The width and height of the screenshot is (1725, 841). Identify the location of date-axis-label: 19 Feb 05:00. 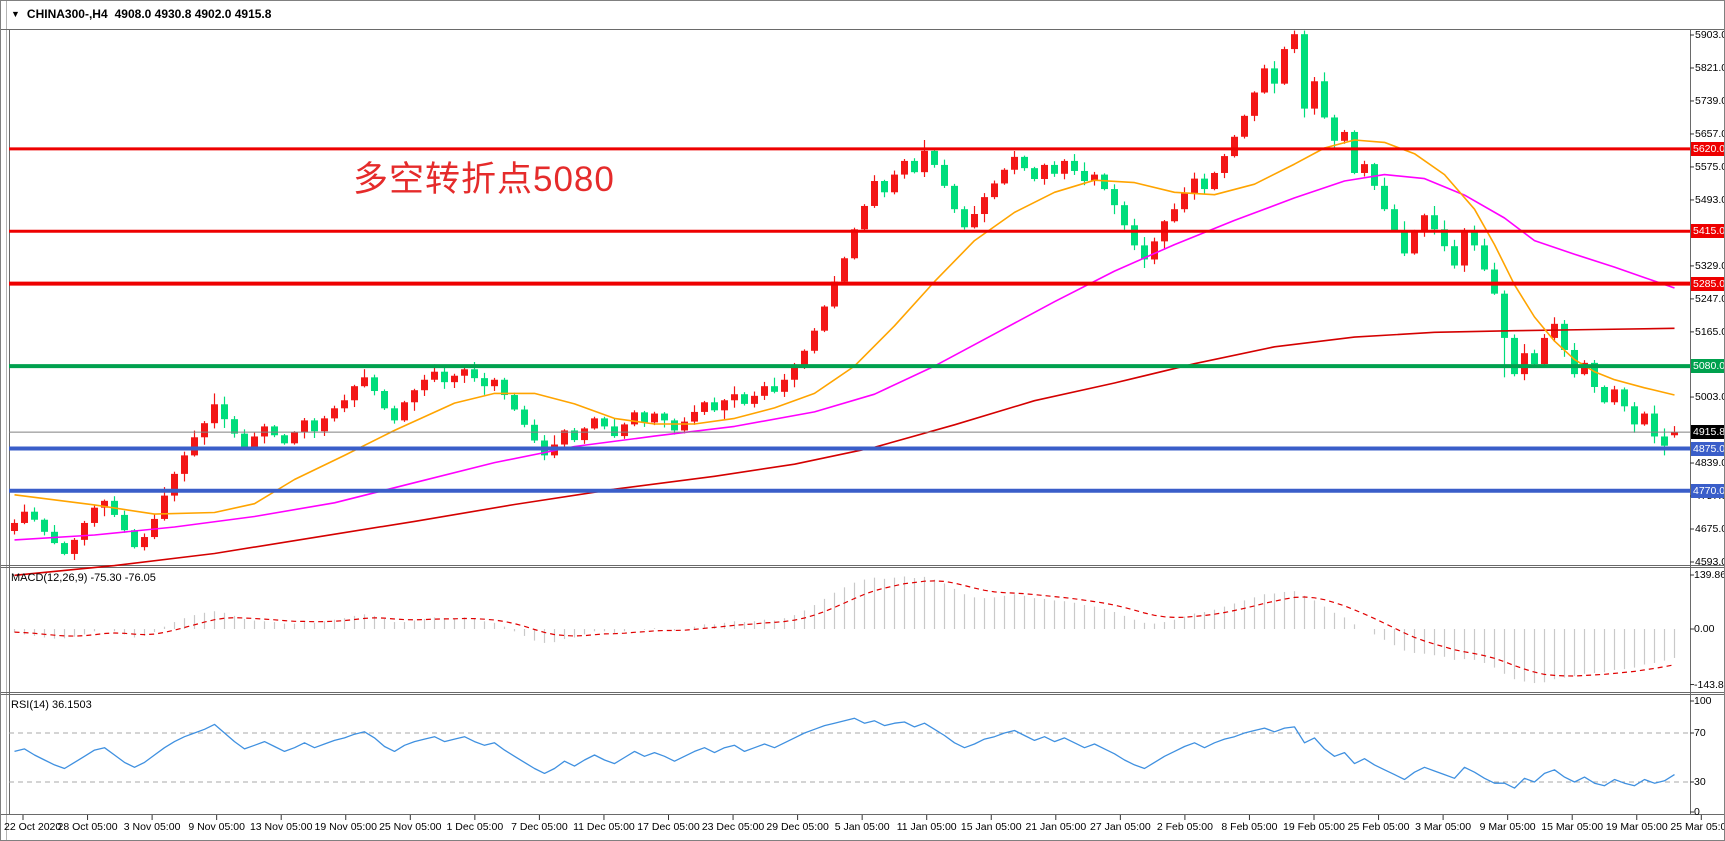
(1314, 827).